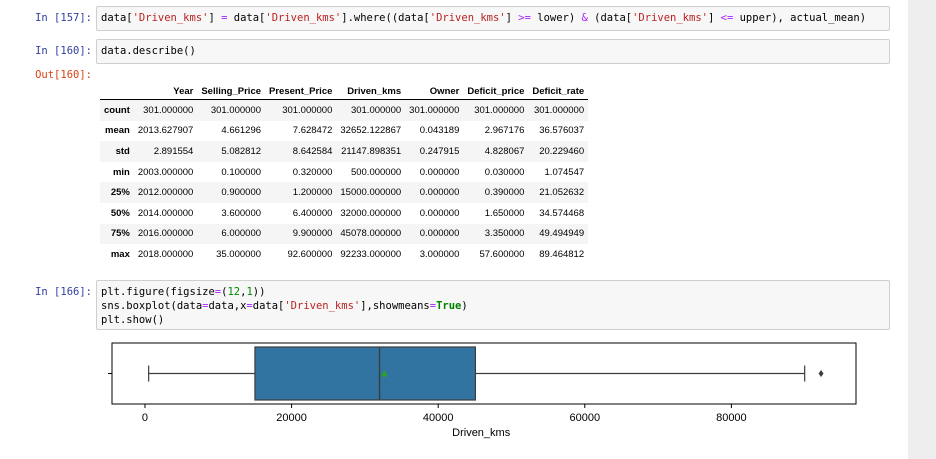 The width and height of the screenshot is (936, 459). What do you see at coordinates (312, 213) in the screenshot?
I see `table-cell: 6.400000` at bounding box center [312, 213].